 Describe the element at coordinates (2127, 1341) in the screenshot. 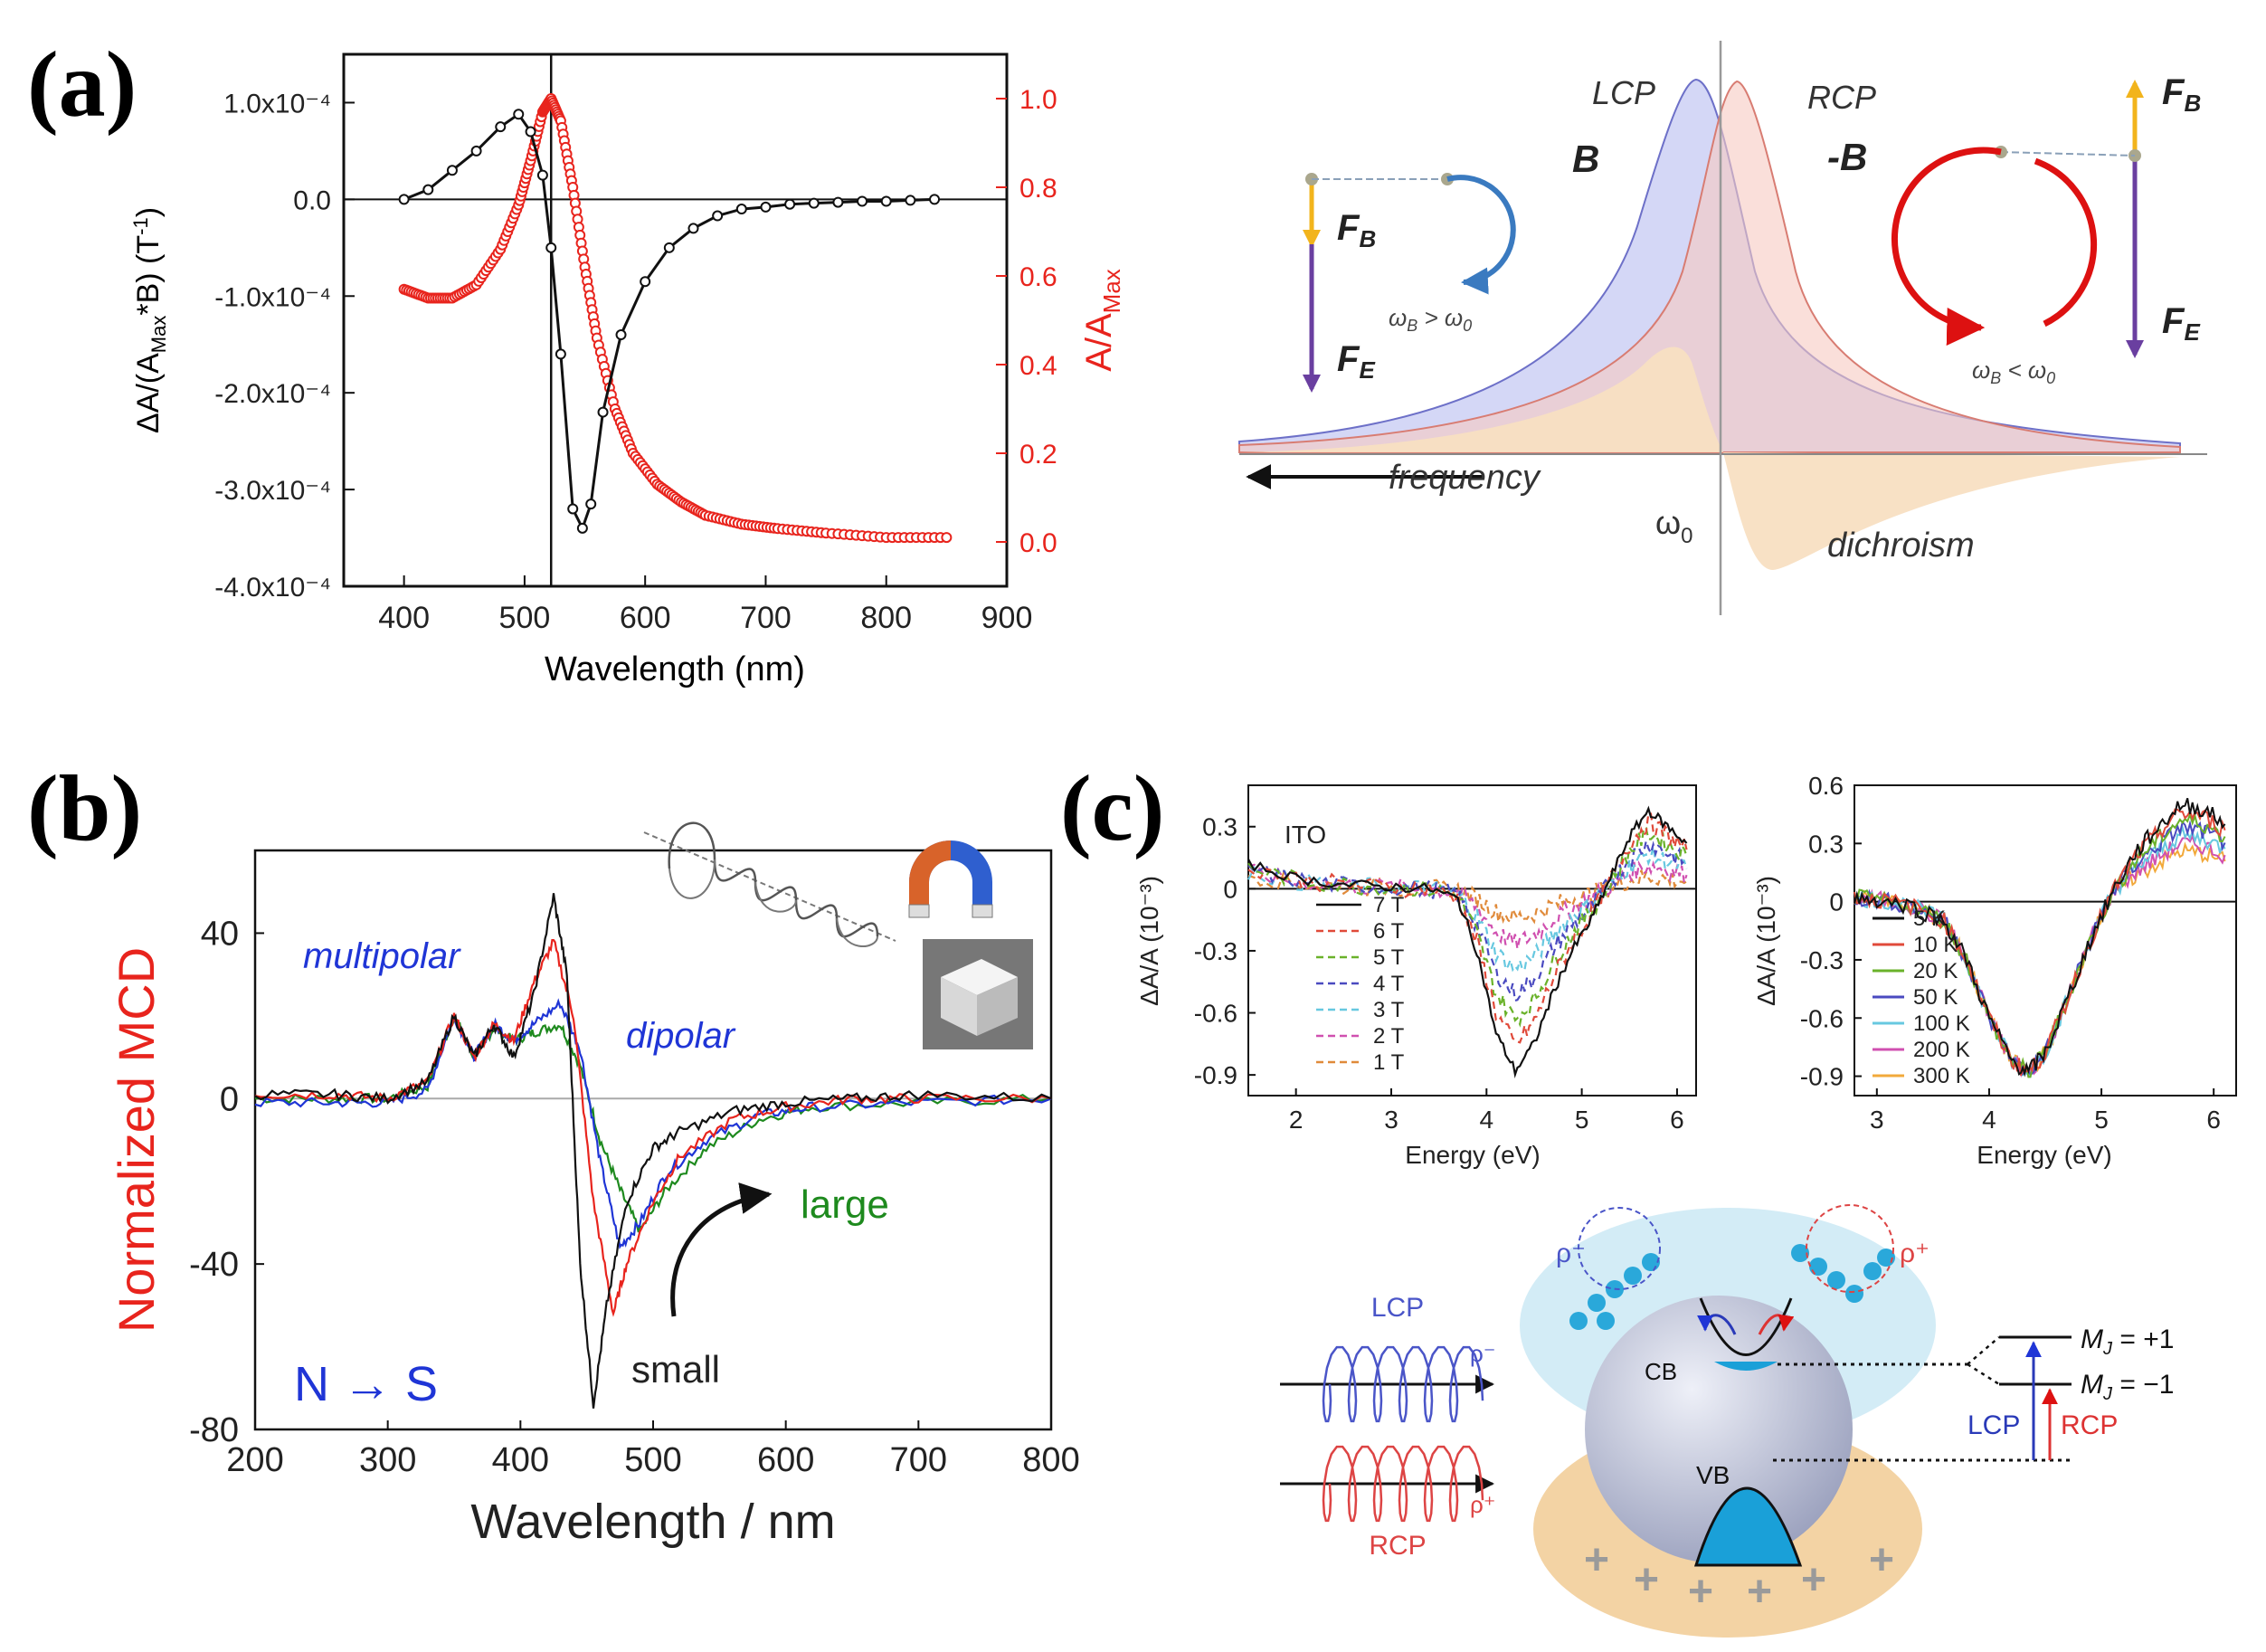

I see `mj-plus-label: MJ = +1` at that location.